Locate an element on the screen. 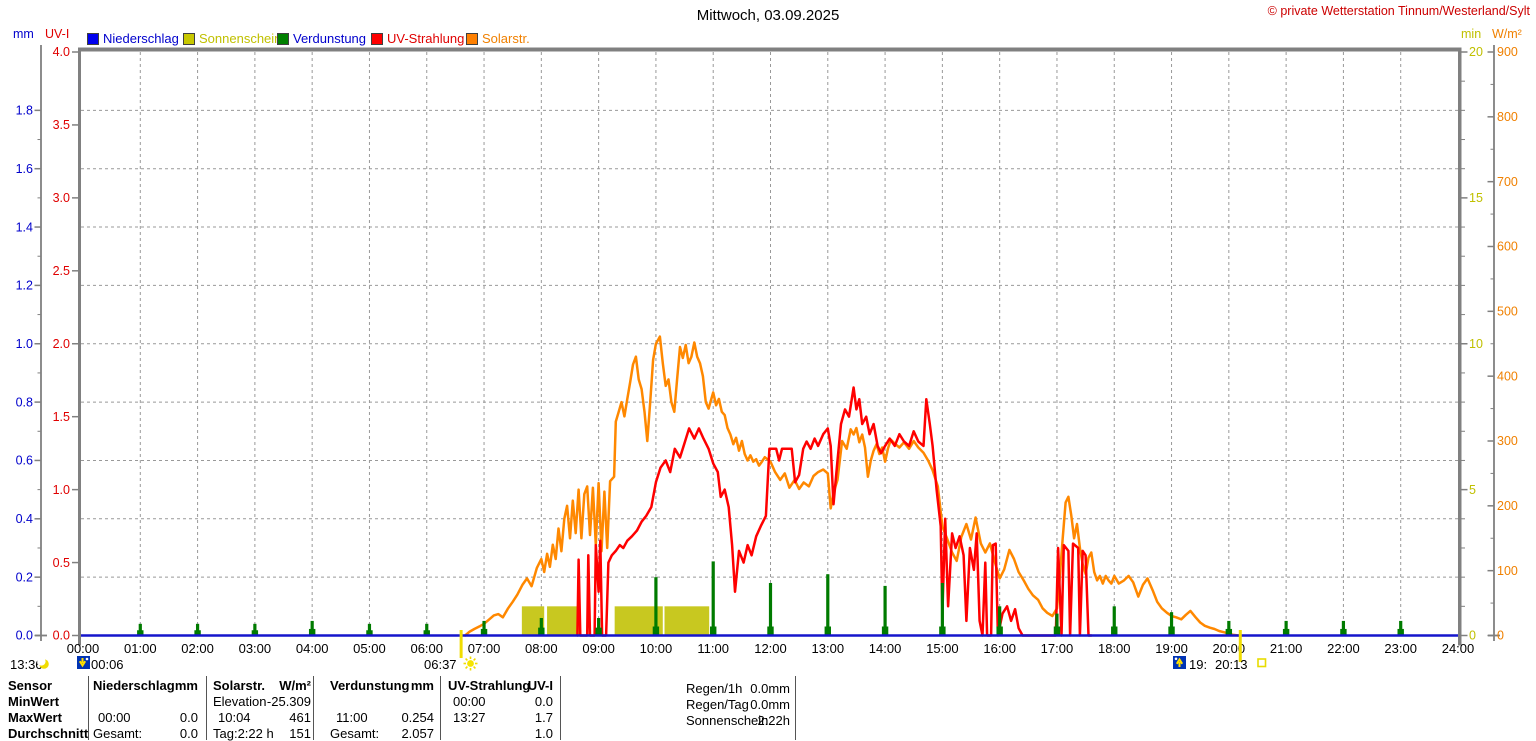  wm2-tick-label: 100 is located at coordinates (1507, 571).